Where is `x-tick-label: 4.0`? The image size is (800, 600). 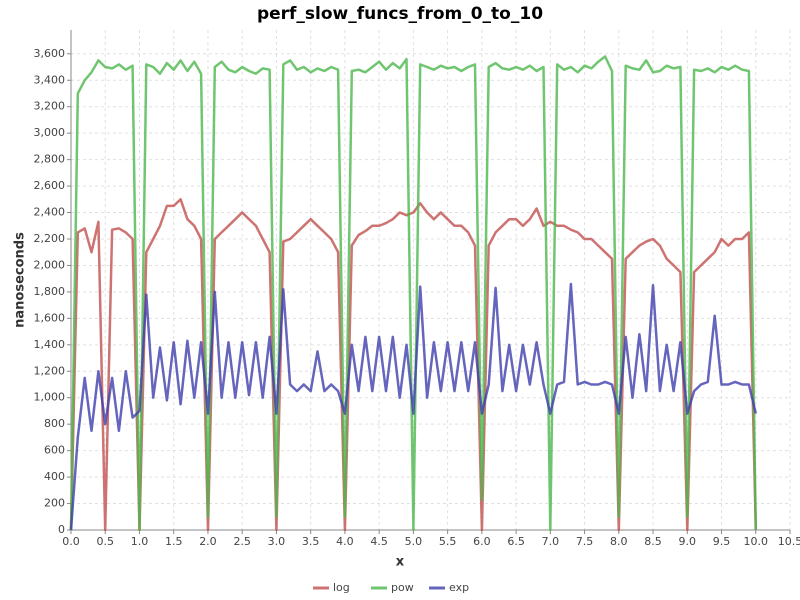 x-tick-label: 4.0 is located at coordinates (345, 541).